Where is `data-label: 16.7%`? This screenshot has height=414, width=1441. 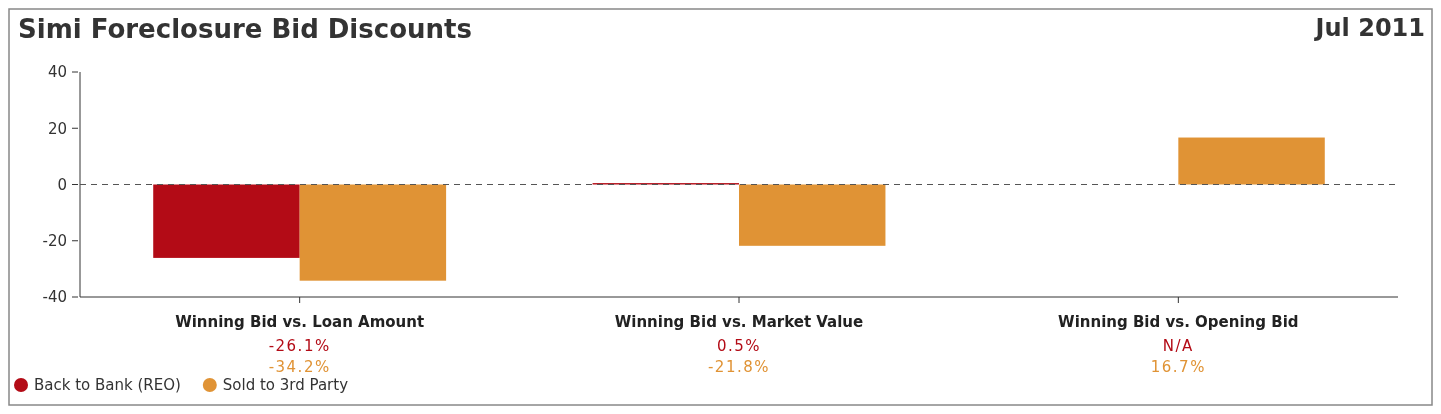 data-label: 16.7% is located at coordinates (1178, 367).